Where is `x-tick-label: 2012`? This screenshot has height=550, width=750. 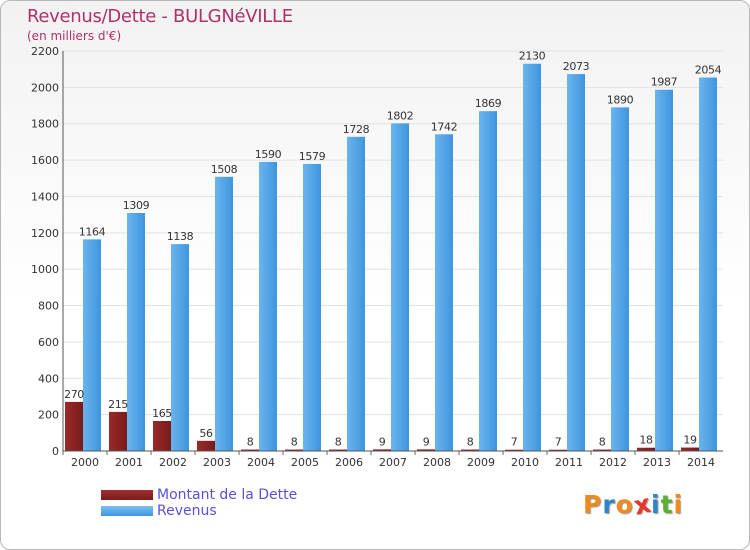
x-tick-label: 2012 is located at coordinates (613, 462).